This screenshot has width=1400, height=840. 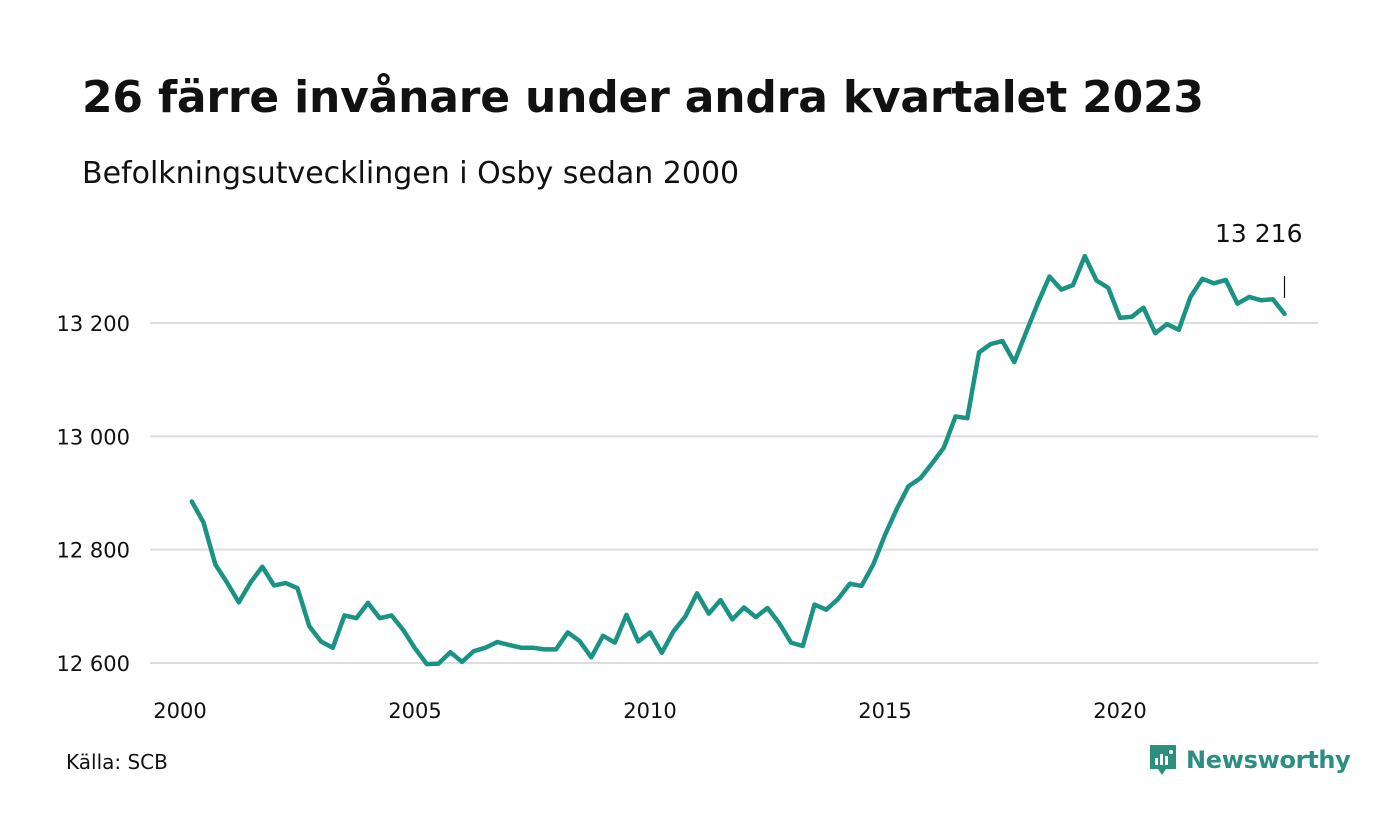 I want to click on x-tick-label: 2005, so click(x=414, y=711).